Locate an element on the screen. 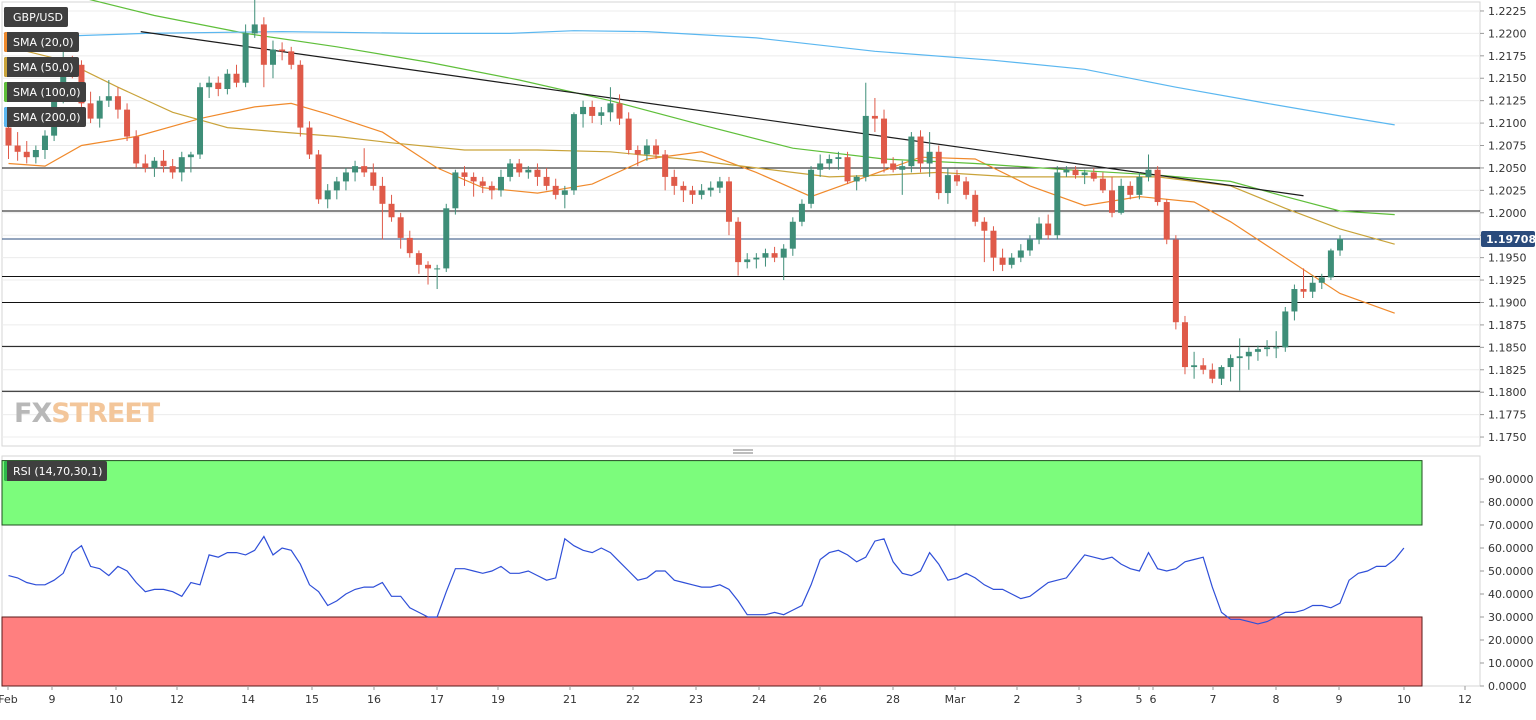 The height and width of the screenshot is (720, 1536). price-tick-label: 1.2100 is located at coordinates (1507, 123).